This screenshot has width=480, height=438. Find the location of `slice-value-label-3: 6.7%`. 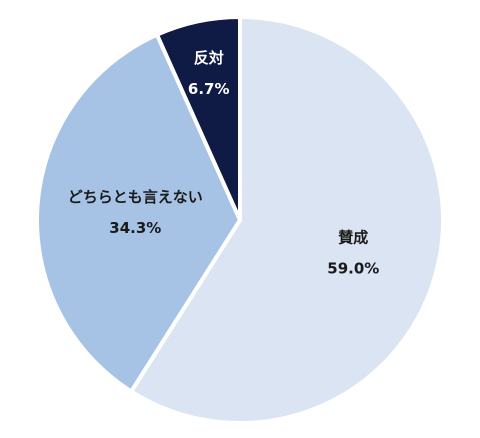

slice-value-label-3: 6.7% is located at coordinates (209, 89).